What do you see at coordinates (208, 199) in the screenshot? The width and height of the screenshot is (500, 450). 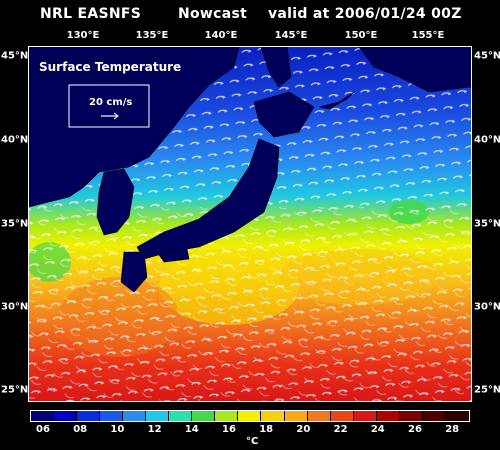 I see `honshu` at bounding box center [208, 199].